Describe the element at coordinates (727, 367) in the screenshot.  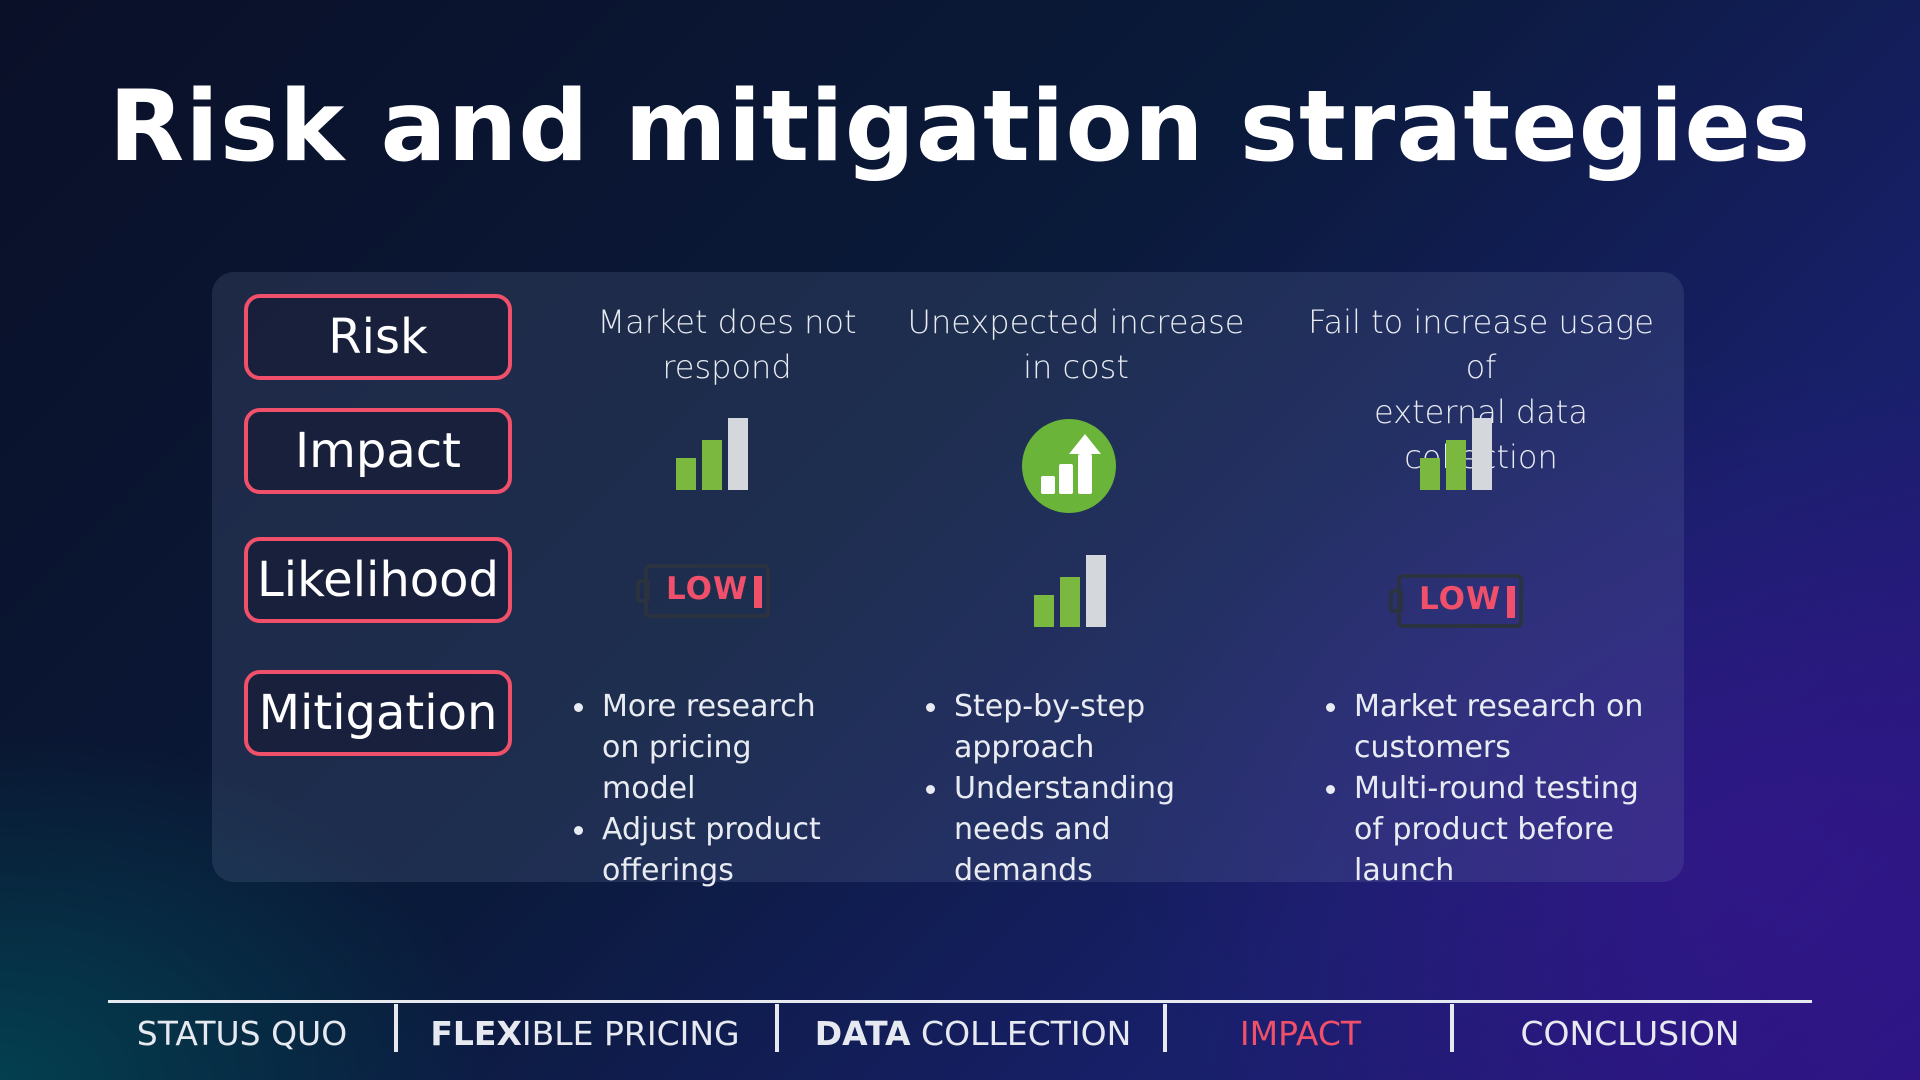
I see `risk-text-line: respond` at that location.